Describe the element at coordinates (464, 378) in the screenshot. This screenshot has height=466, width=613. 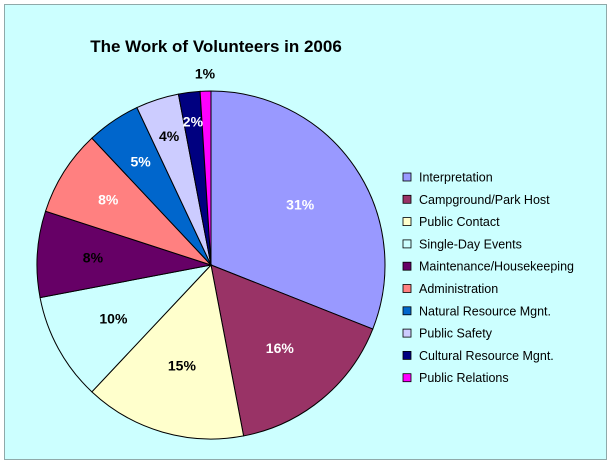
I see `legend-label: Public Relations` at that location.